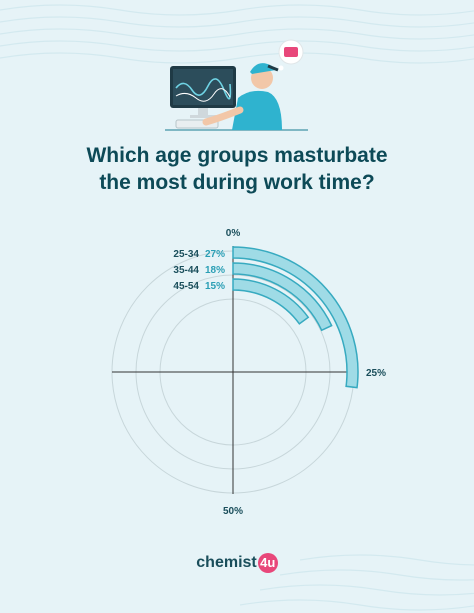  What do you see at coordinates (236, 85) in the screenshot?
I see `person-at-computer-illustration` at bounding box center [236, 85].